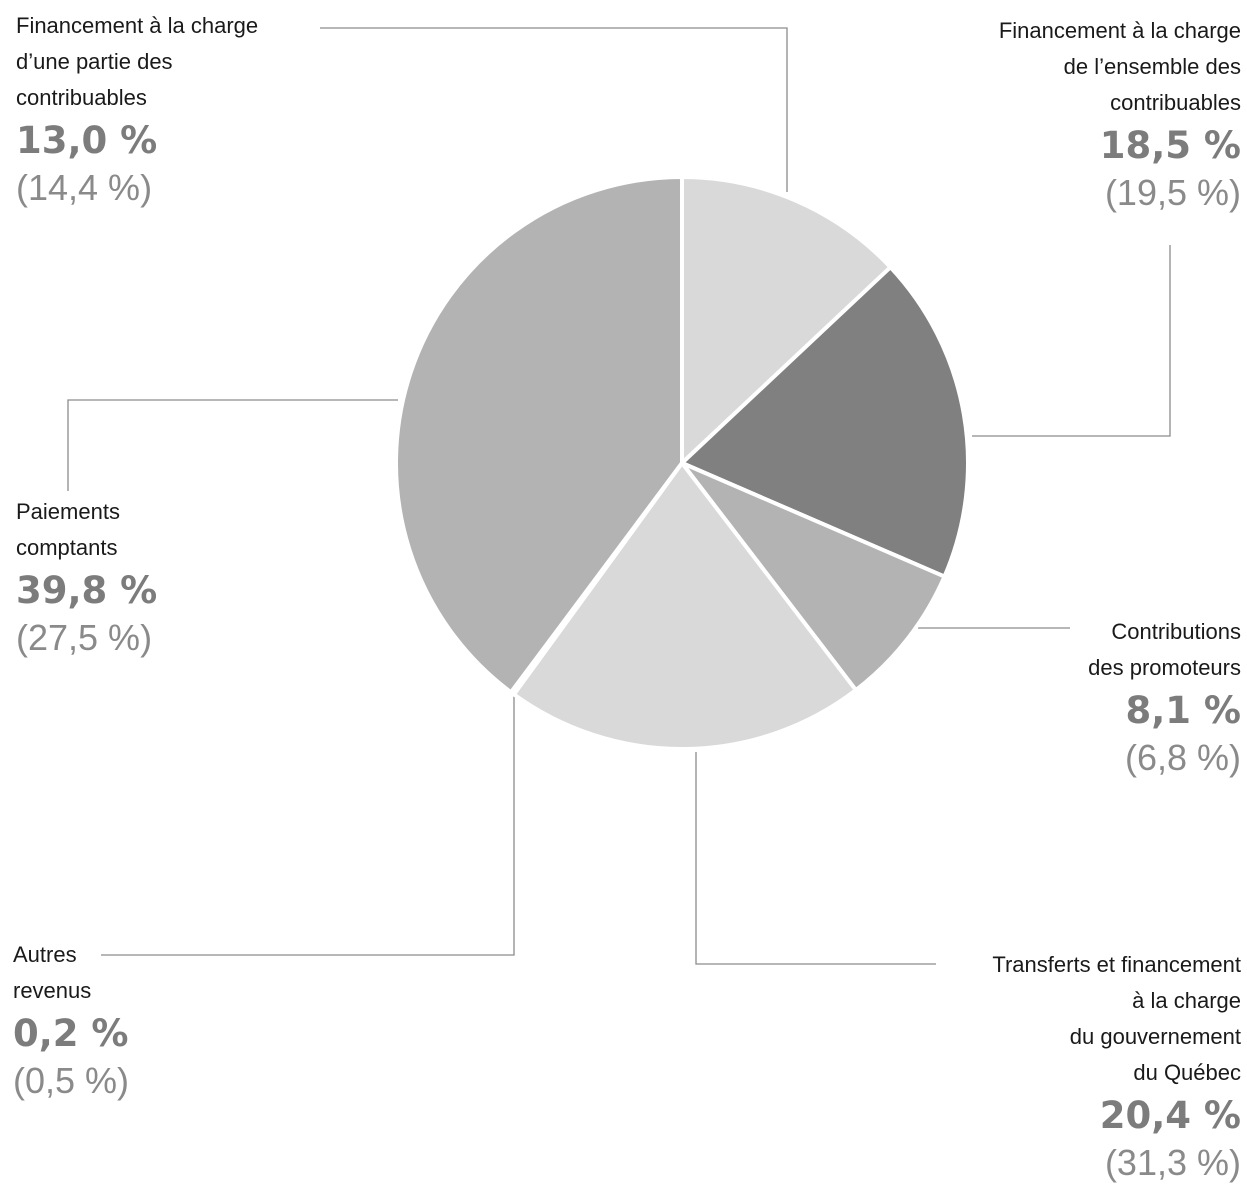 The height and width of the screenshot is (1185, 1247). I want to click on slice-previous-0: (14,4 %), so click(84, 187).